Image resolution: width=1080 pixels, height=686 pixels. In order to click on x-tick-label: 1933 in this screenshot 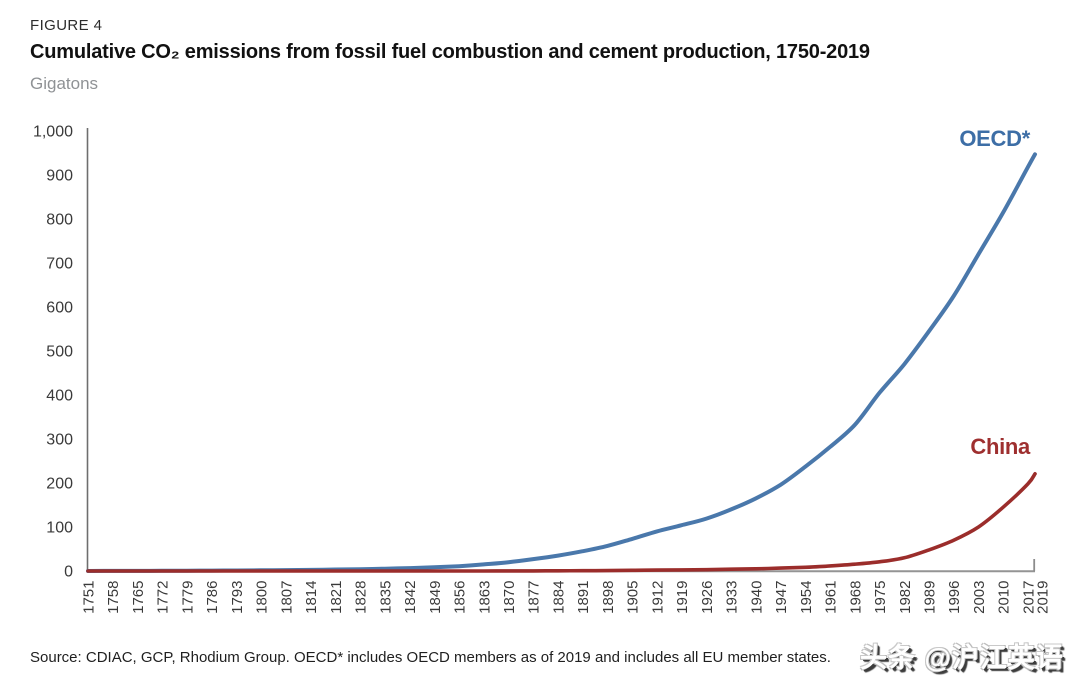, I will do `click(732, 597)`.